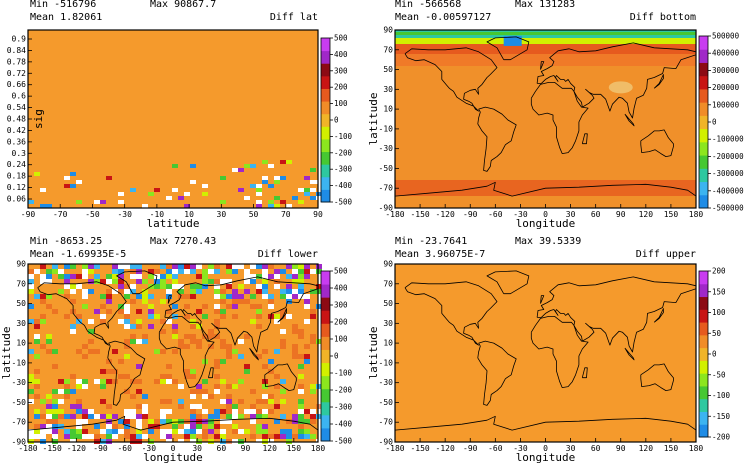 This screenshot has width=751, height=469. I want to click on y-tick-label: -90, so click(19, 442).